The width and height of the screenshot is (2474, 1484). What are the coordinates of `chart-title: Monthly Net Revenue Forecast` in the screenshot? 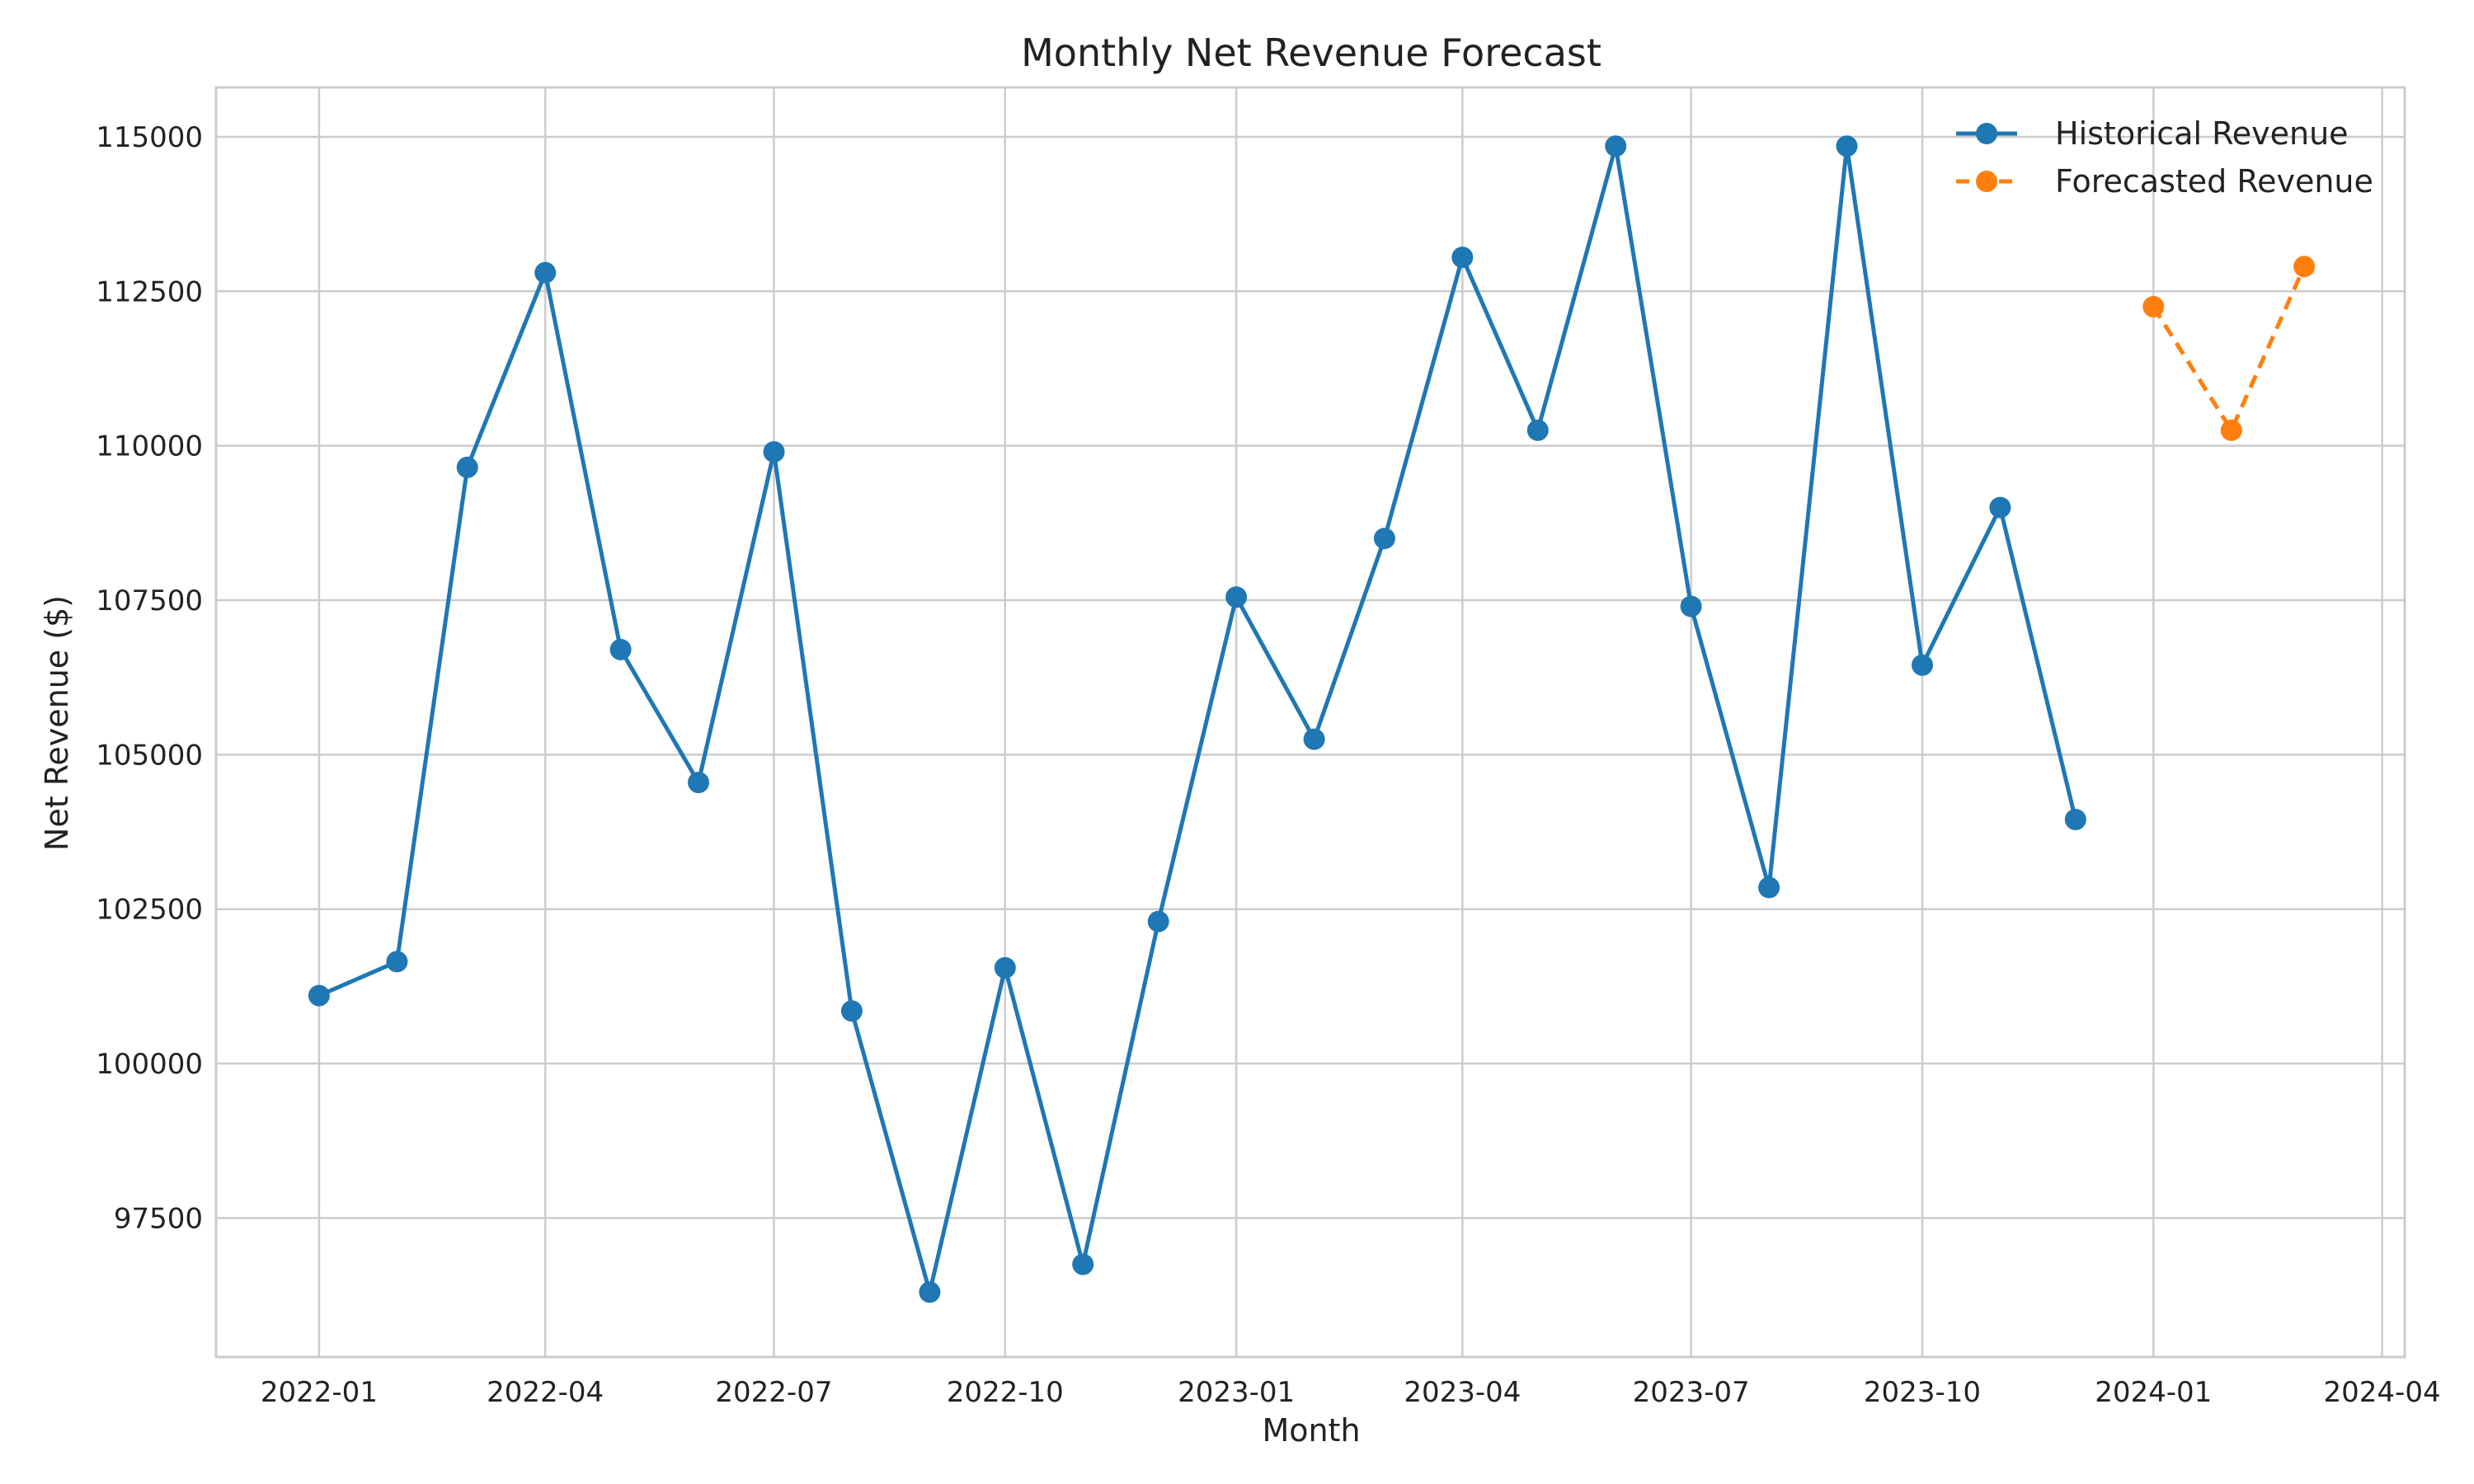 It's located at (1311, 53).